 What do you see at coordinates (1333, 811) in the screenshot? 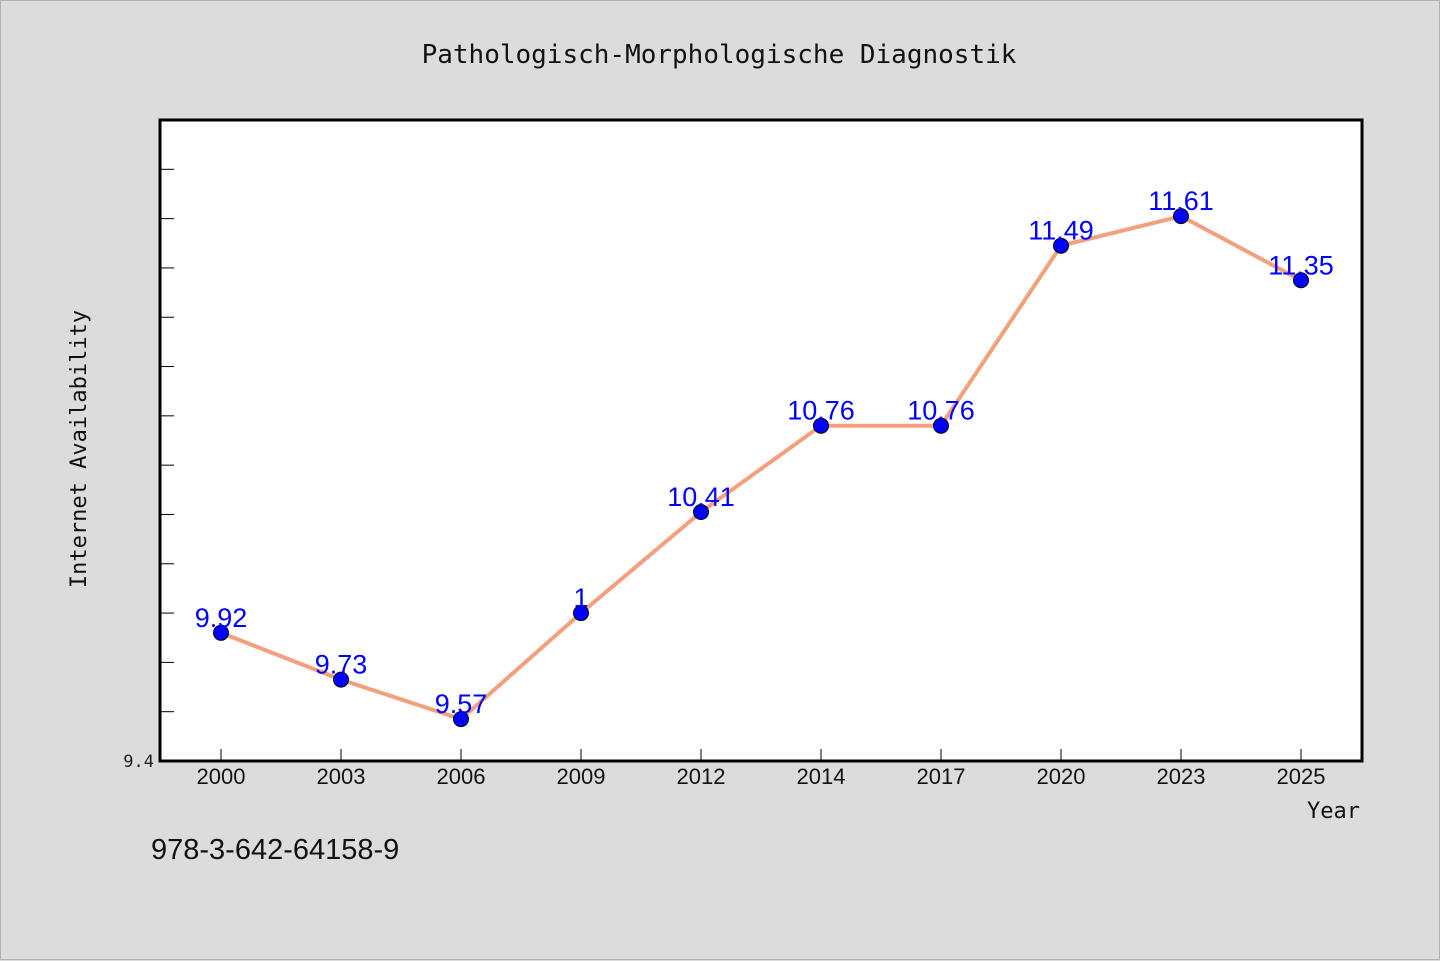
I see `x-axis-label: Year` at bounding box center [1333, 811].